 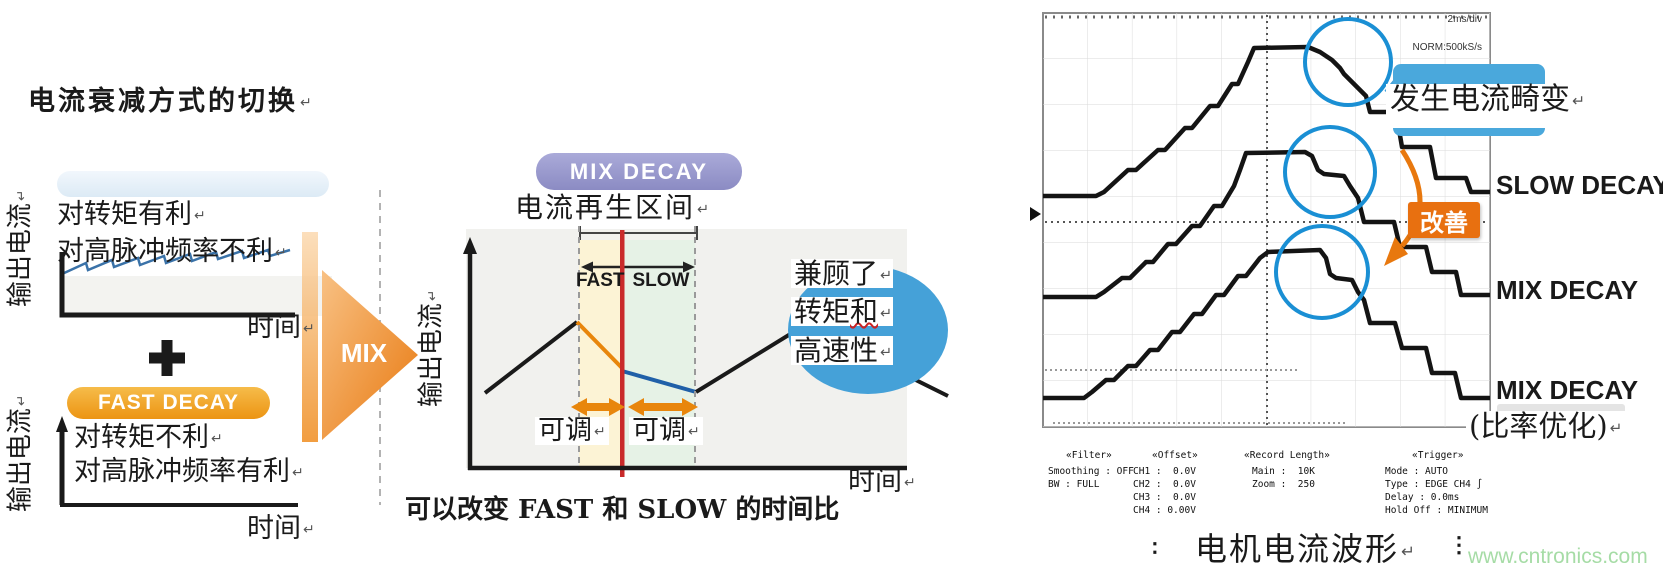 I want to click on fast-decay-badge: FAST DECAY, so click(x=168, y=403).